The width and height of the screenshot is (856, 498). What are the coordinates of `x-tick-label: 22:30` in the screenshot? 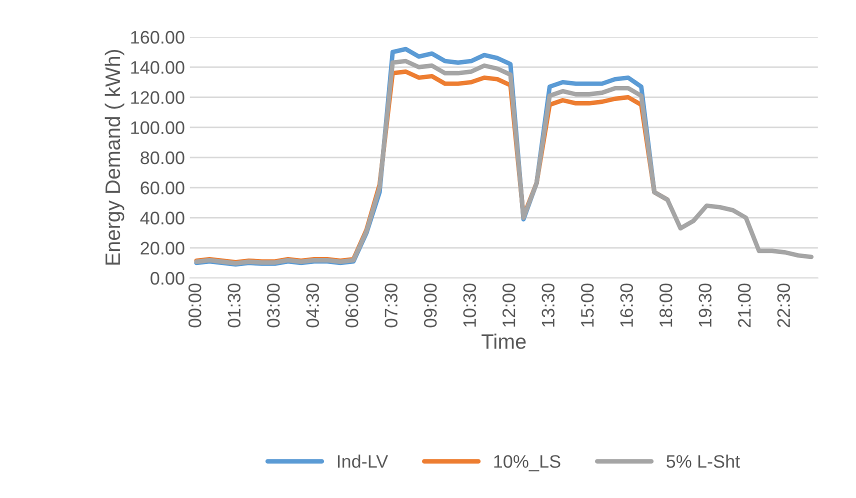 It's located at (783, 306).